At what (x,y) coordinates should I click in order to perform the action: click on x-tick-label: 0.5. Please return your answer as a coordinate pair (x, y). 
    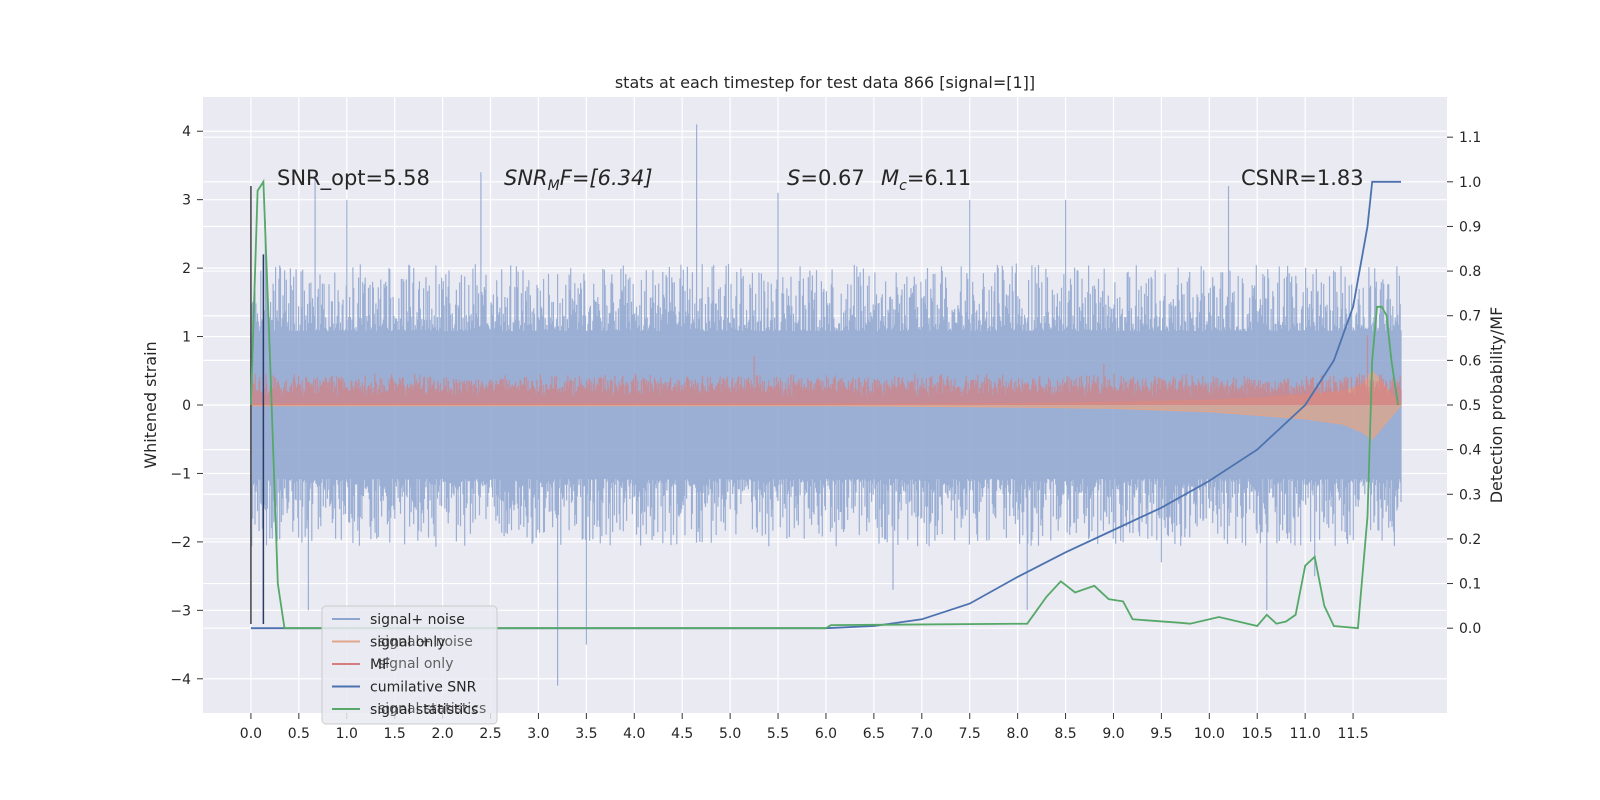
    Looking at the image, I should click on (299, 734).